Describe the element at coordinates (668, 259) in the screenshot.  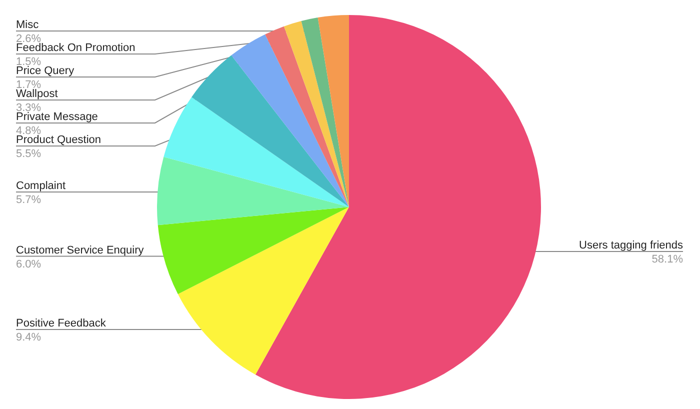
I see `data-label: 58.1%` at that location.